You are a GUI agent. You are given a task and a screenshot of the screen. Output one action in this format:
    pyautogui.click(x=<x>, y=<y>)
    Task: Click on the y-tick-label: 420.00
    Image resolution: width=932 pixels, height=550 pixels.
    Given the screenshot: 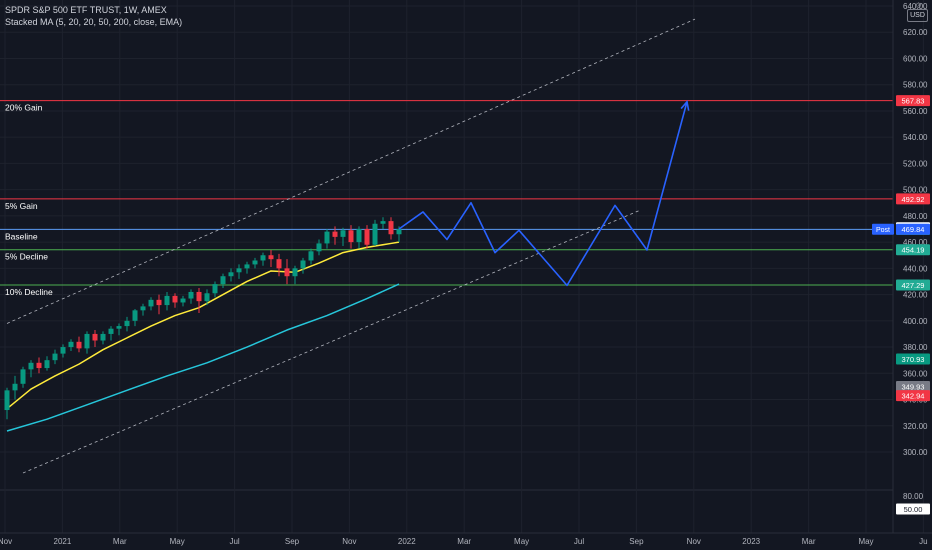 What is the action you would take?
    pyautogui.click(x=915, y=295)
    